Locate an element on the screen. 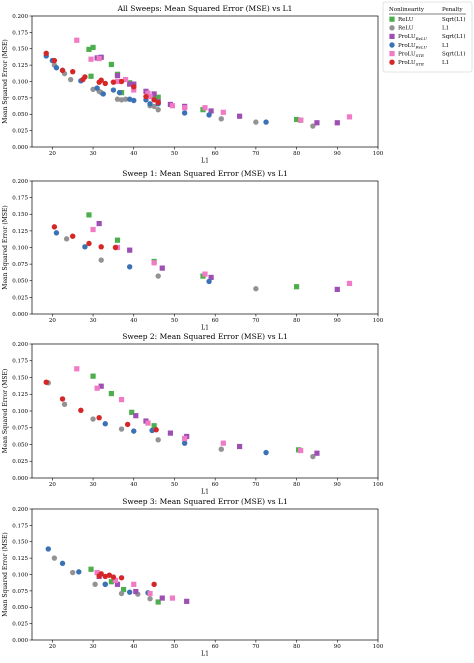 This screenshot has height=663, width=474. series-relu_sqrt is located at coordinates (124, 585).